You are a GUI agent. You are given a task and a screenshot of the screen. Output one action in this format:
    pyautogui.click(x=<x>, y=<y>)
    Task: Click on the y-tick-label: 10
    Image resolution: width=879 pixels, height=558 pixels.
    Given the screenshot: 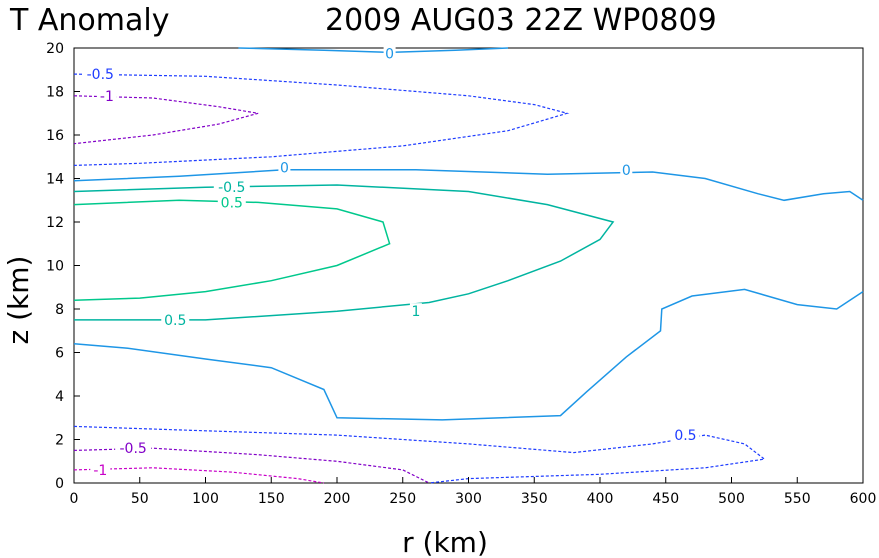 What is the action you would take?
    pyautogui.click(x=55, y=267)
    